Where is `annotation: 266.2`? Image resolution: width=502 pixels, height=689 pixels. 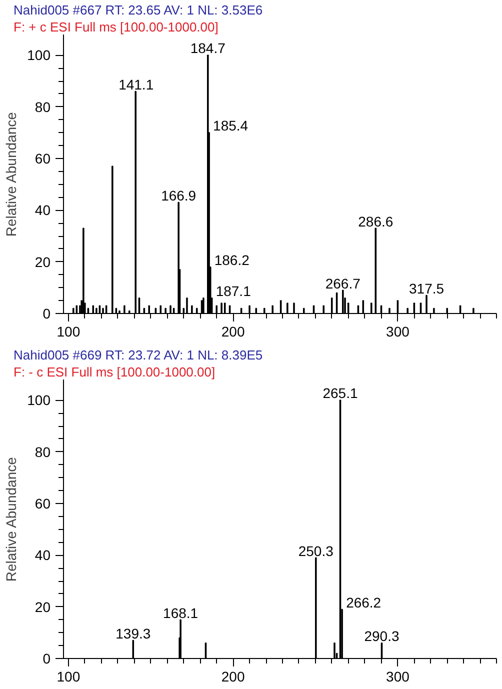
annotation: 266.2 is located at coordinates (364, 602).